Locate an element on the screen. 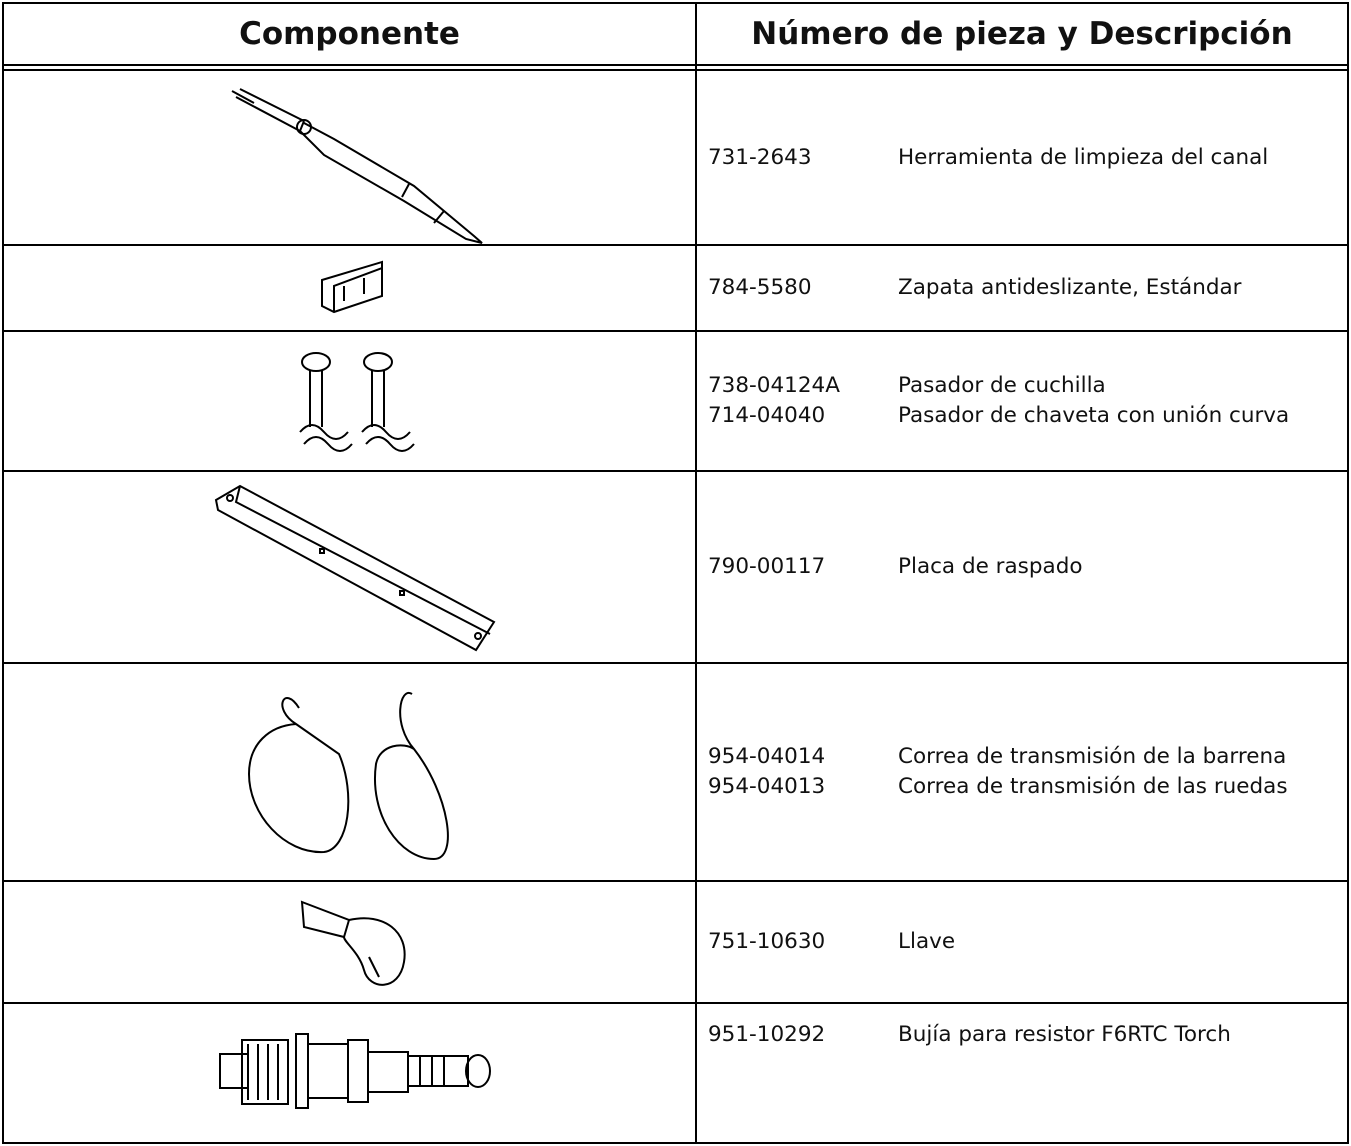  part-number: 954-04013 is located at coordinates (767, 786).